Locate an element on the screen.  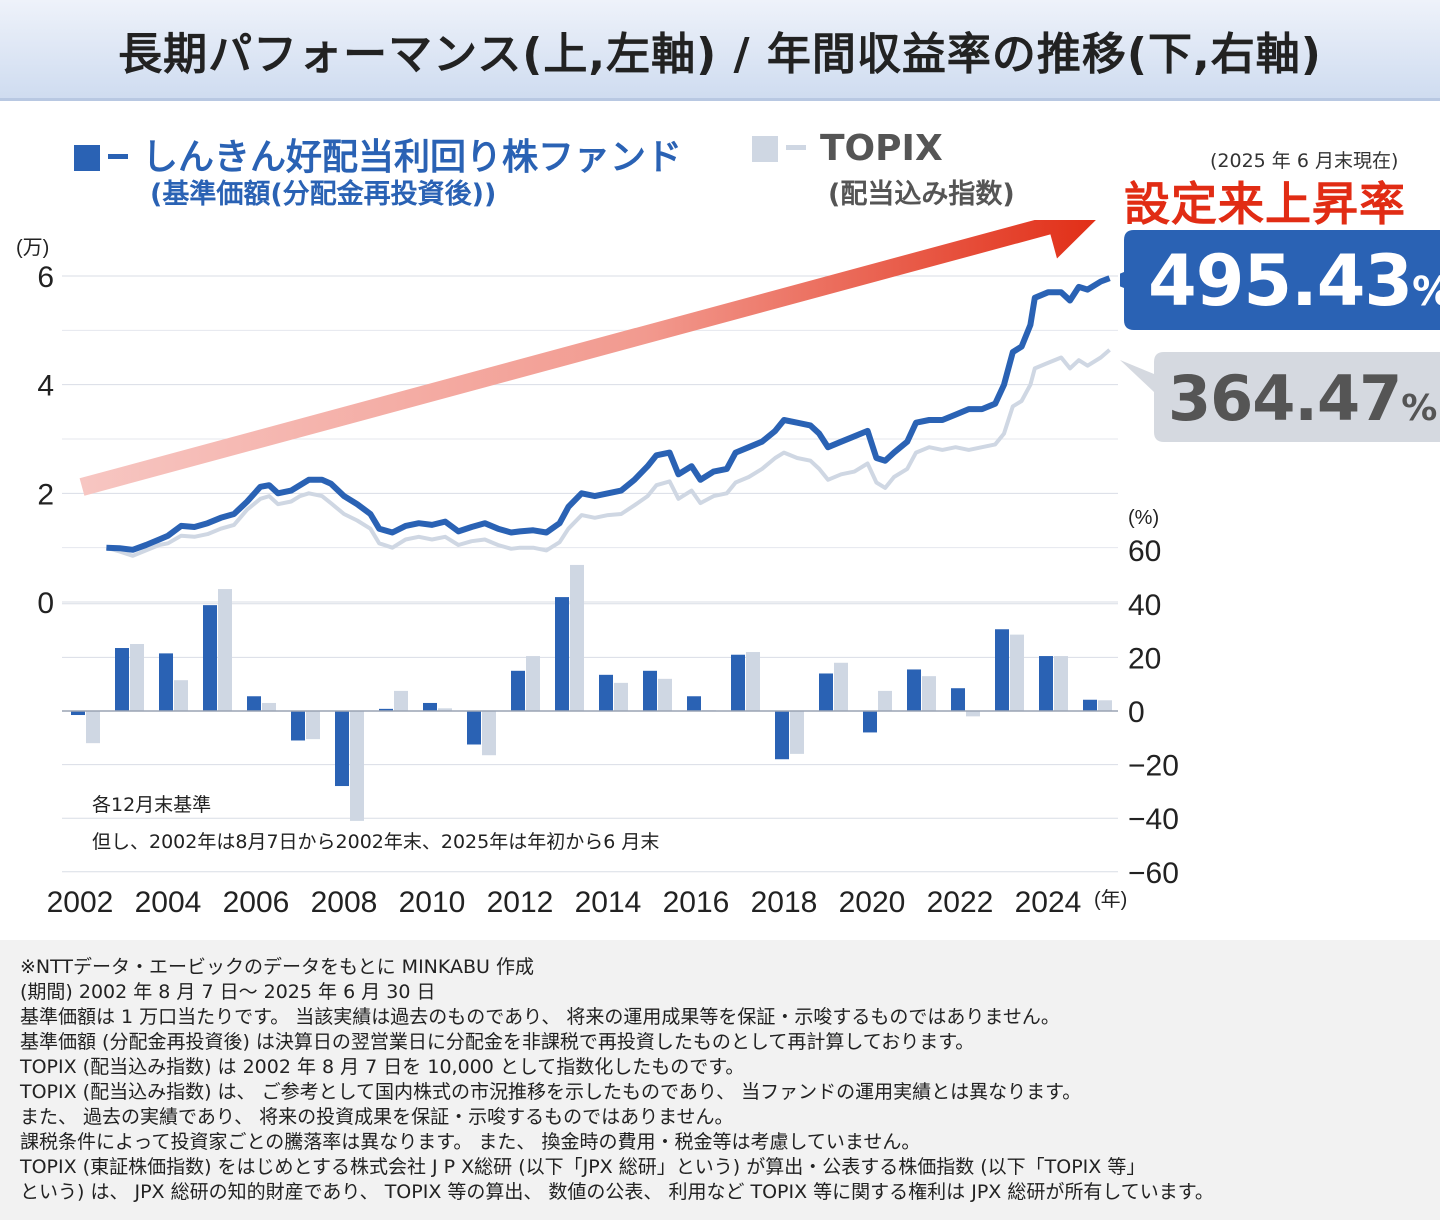
line-y-tick-label: 4 is located at coordinates (45, 386).